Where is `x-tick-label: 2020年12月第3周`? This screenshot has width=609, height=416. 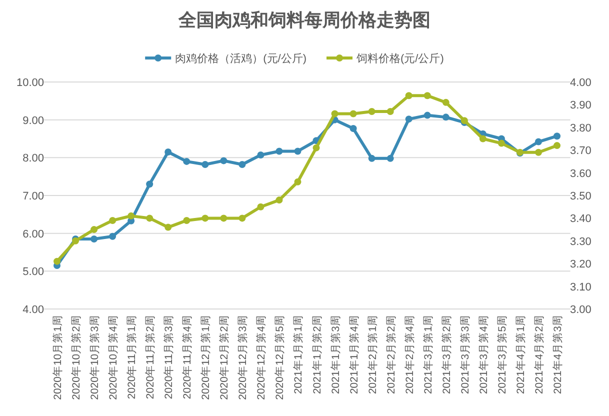
x-tick-label: 2020年12月第3周 is located at coordinates (243, 357).